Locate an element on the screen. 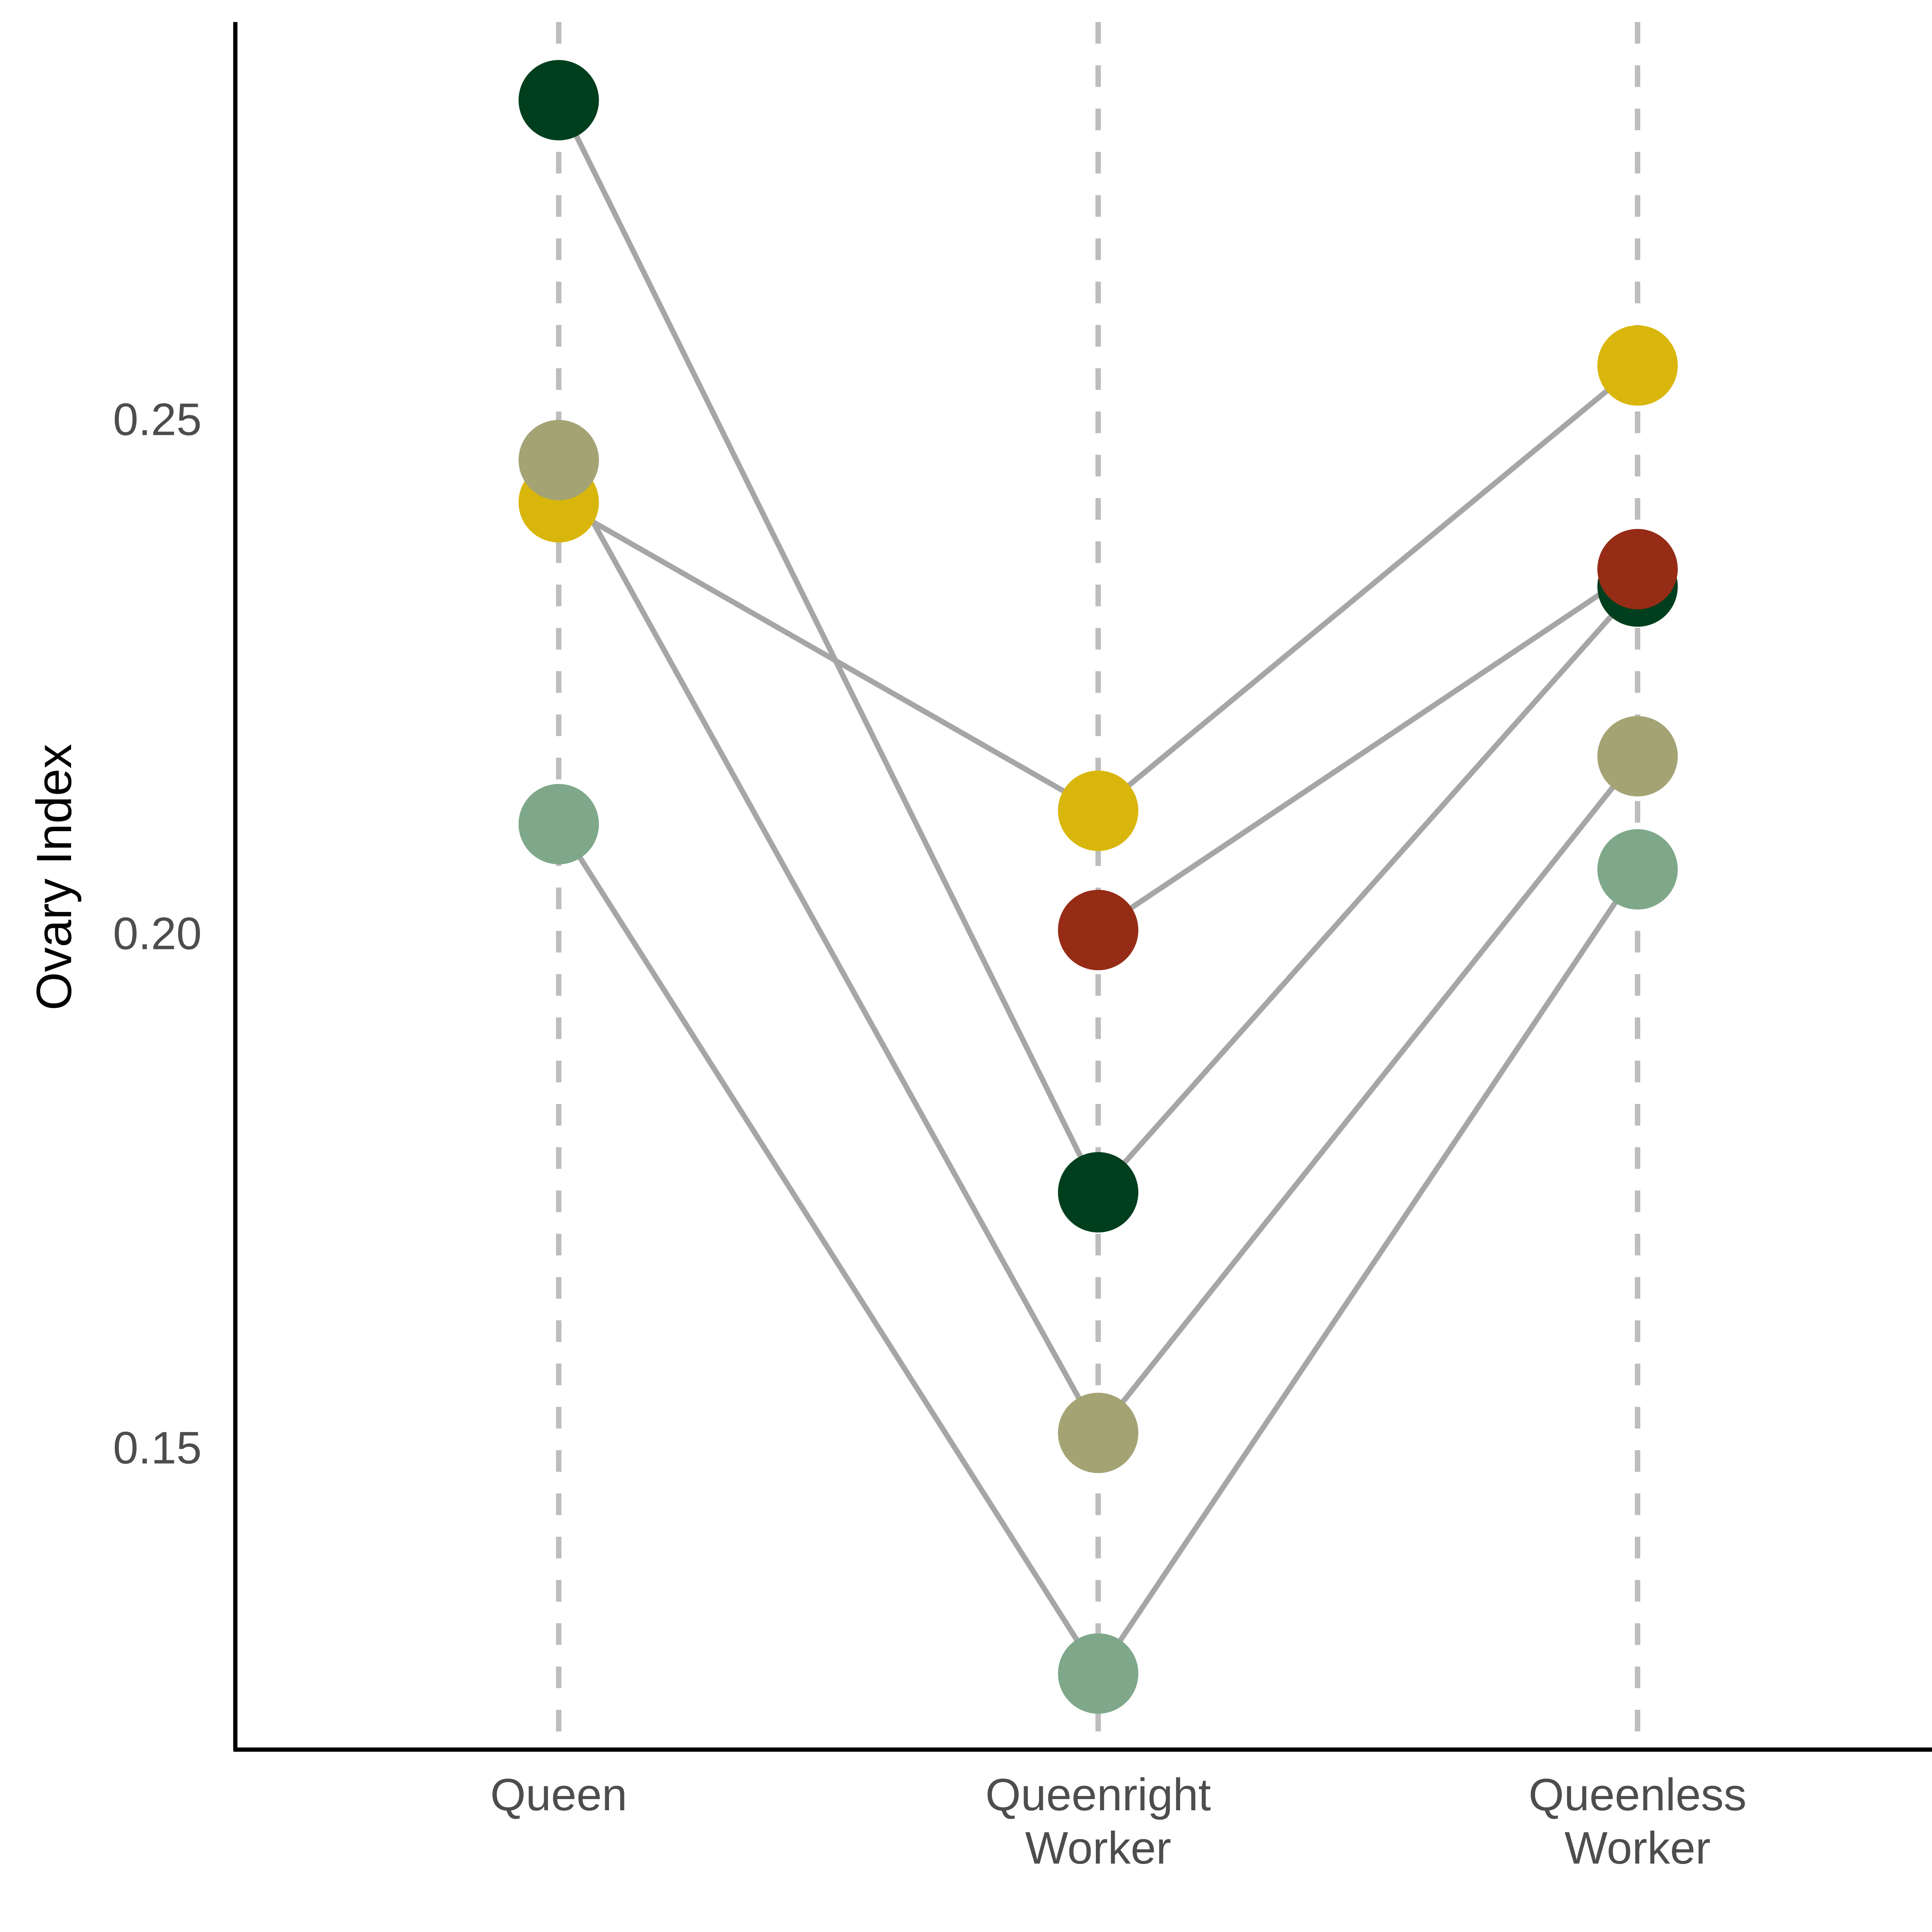 The width and height of the screenshot is (1932, 1932). x-tick-label: Queen is located at coordinates (558, 1795).